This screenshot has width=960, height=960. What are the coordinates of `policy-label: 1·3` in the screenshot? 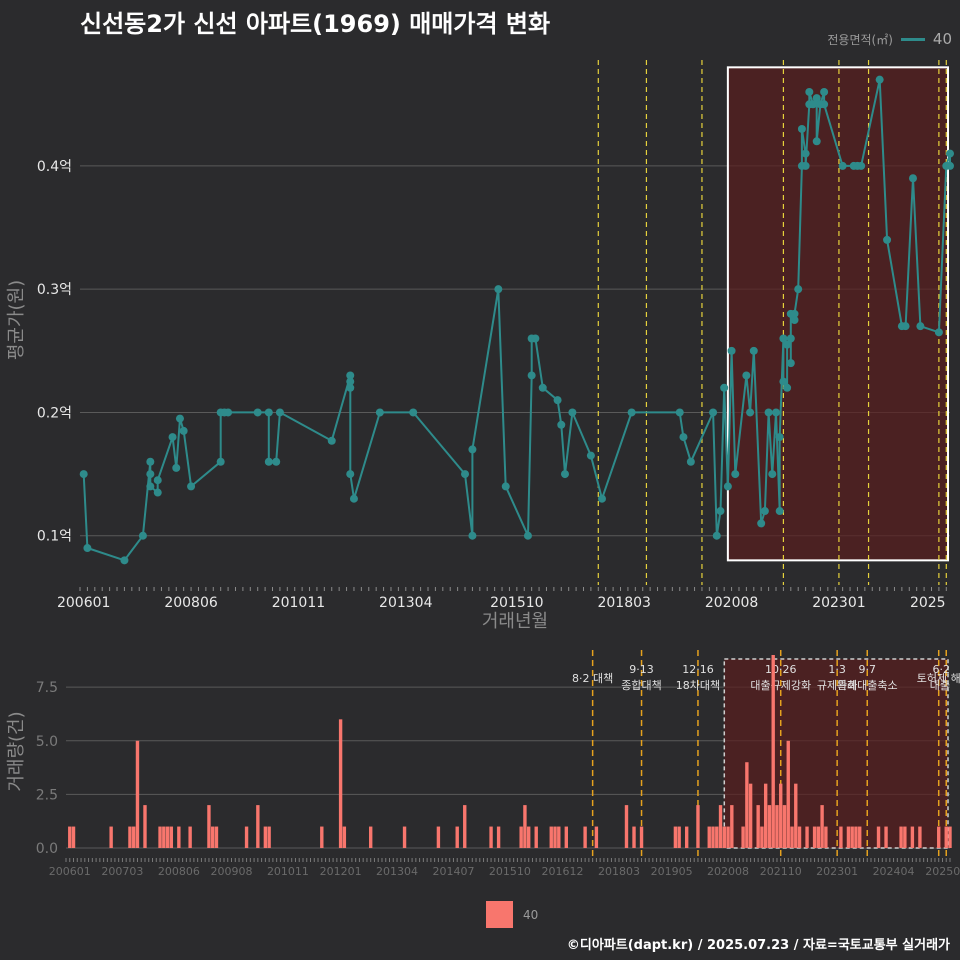 It's located at (837, 669).